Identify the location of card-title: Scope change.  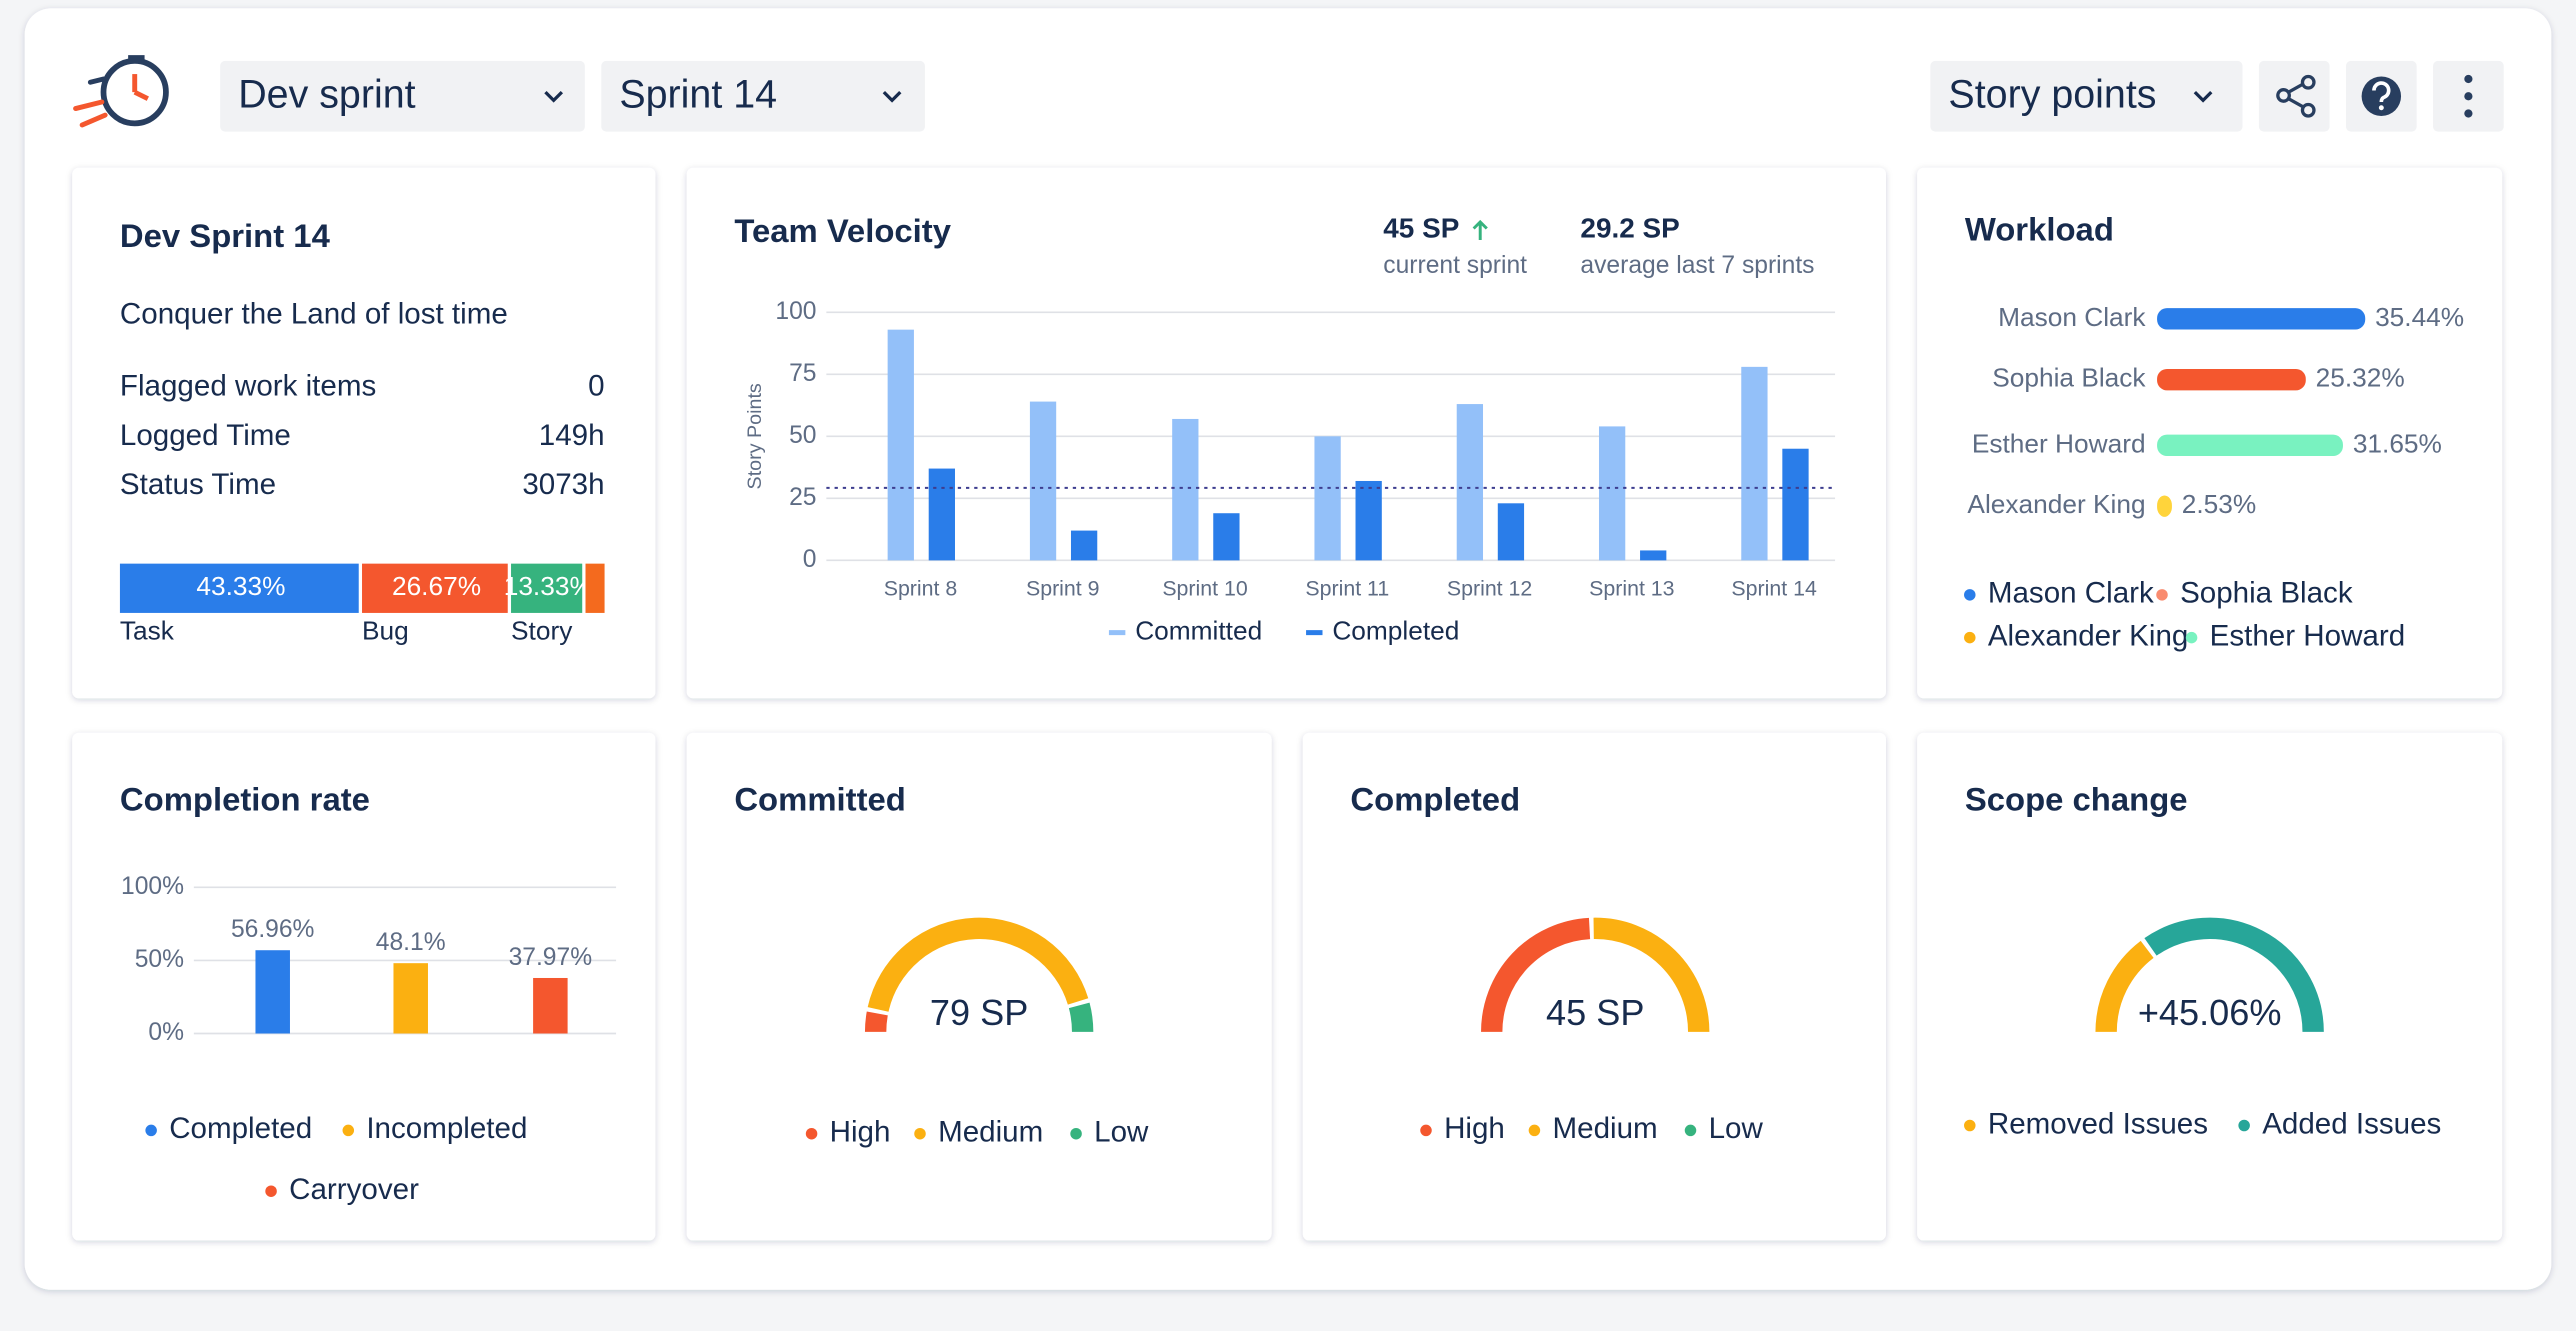
(2076, 799).